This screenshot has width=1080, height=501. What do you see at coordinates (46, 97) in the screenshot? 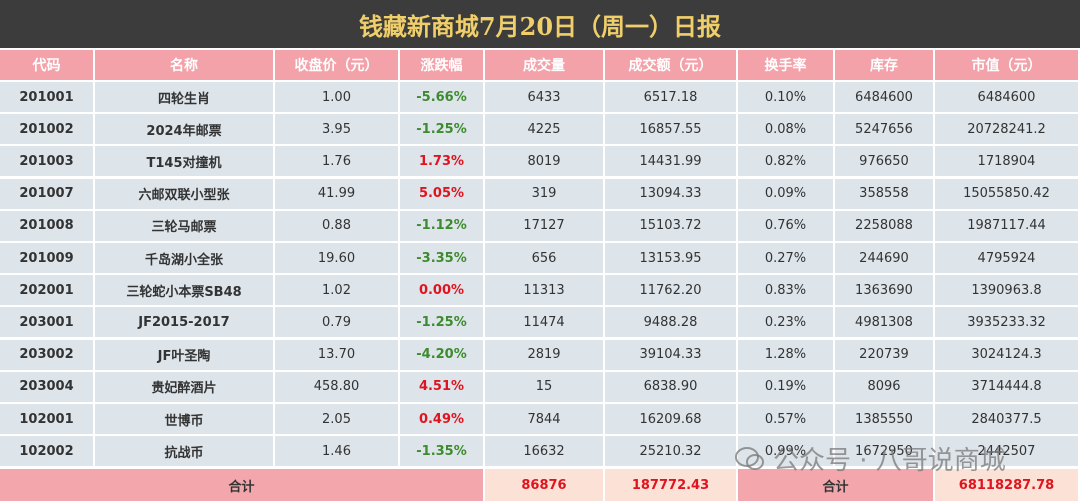
I see `table-cell: 201001` at bounding box center [46, 97].